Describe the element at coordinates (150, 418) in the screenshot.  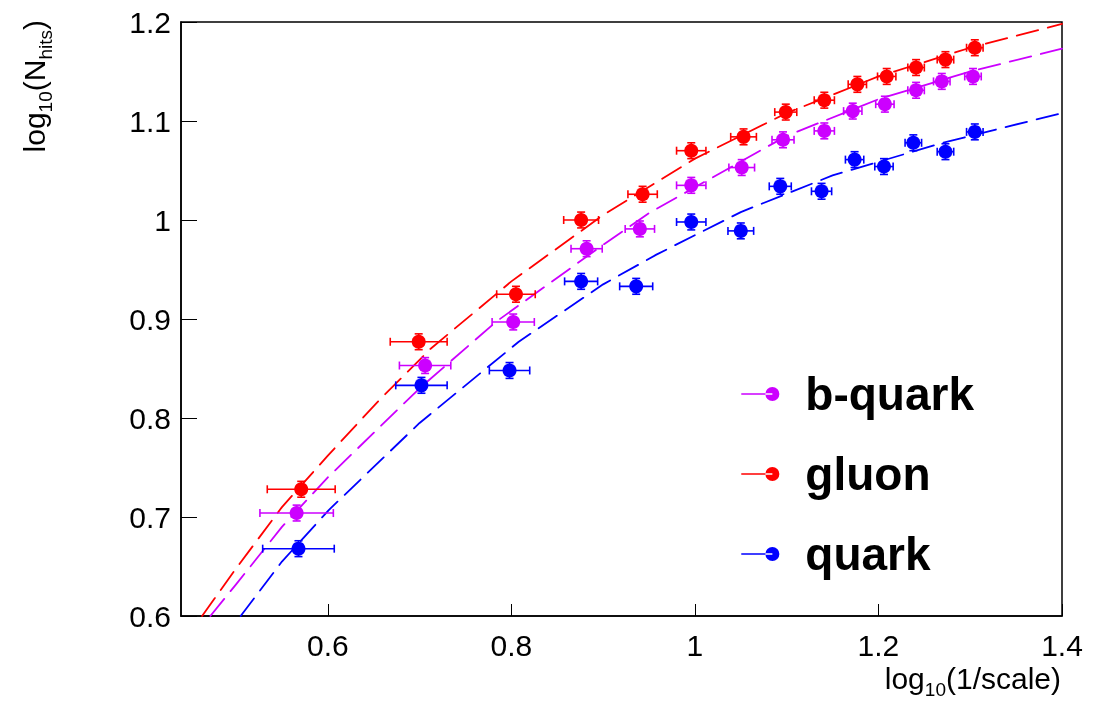
I see `y-tick-label: 0.8` at that location.